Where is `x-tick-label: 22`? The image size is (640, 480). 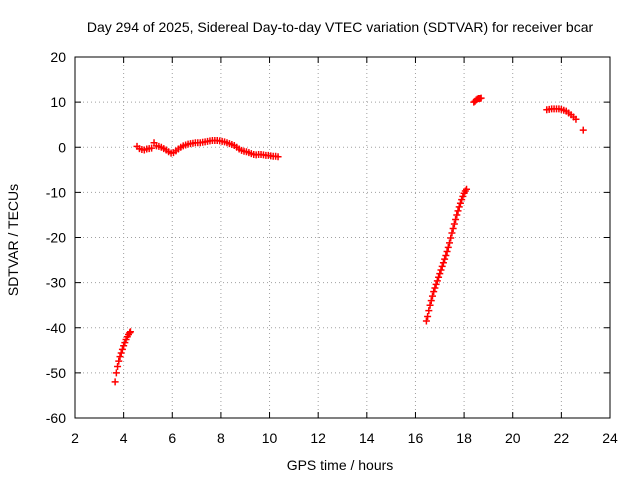 x-tick-label: 22 is located at coordinates (562, 438).